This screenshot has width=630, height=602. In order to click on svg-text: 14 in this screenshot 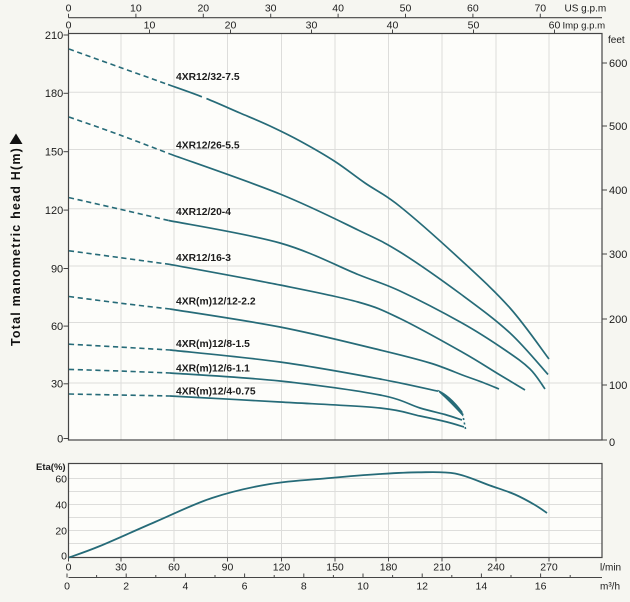, I will do `click(482, 587)`.